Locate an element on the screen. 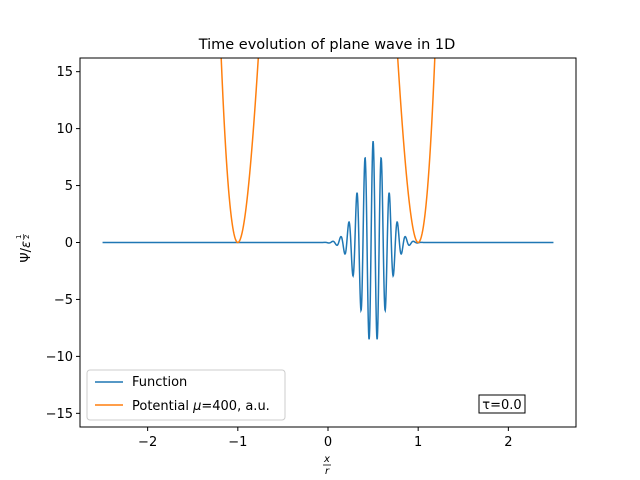 The image size is (640, 480). svg-text: x is located at coordinates (326, 459).